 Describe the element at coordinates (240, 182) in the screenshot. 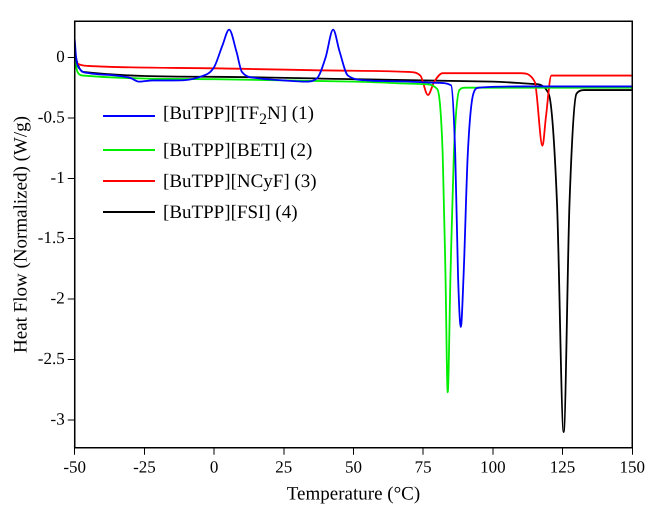

I see `legend-label: [BuTPP][NCyF] (3)` at that location.